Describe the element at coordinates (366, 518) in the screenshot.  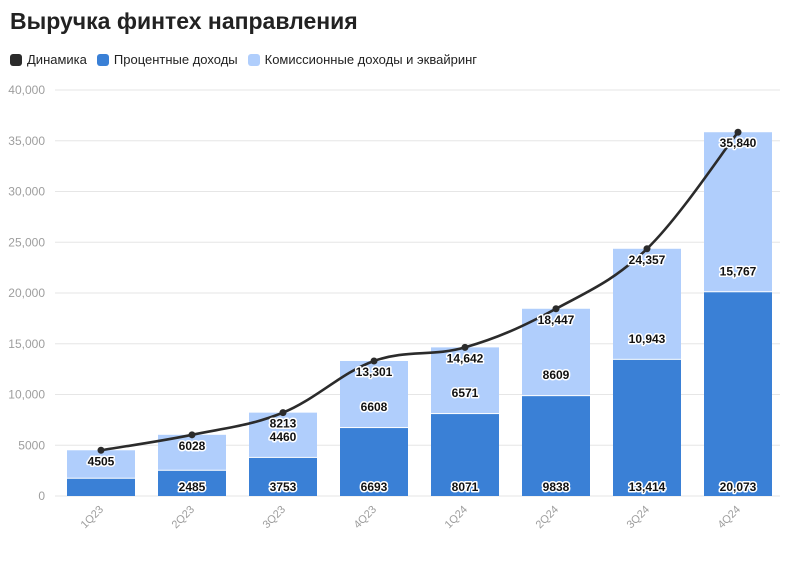
I see `x-tick-label: 4Q23` at that location.